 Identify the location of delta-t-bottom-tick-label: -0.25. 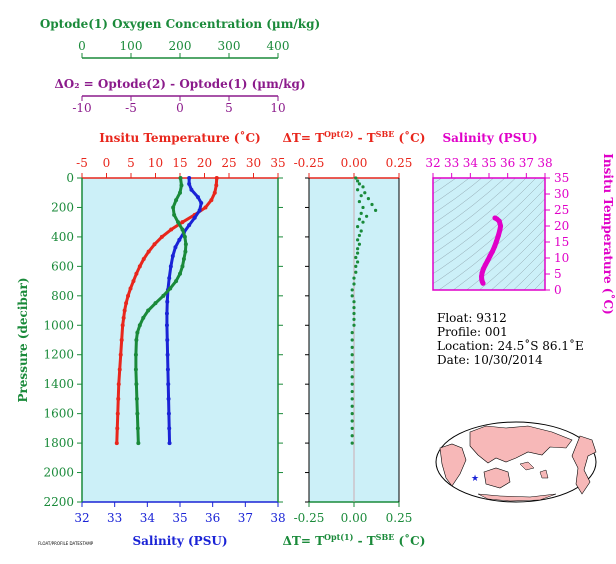
(309, 518).